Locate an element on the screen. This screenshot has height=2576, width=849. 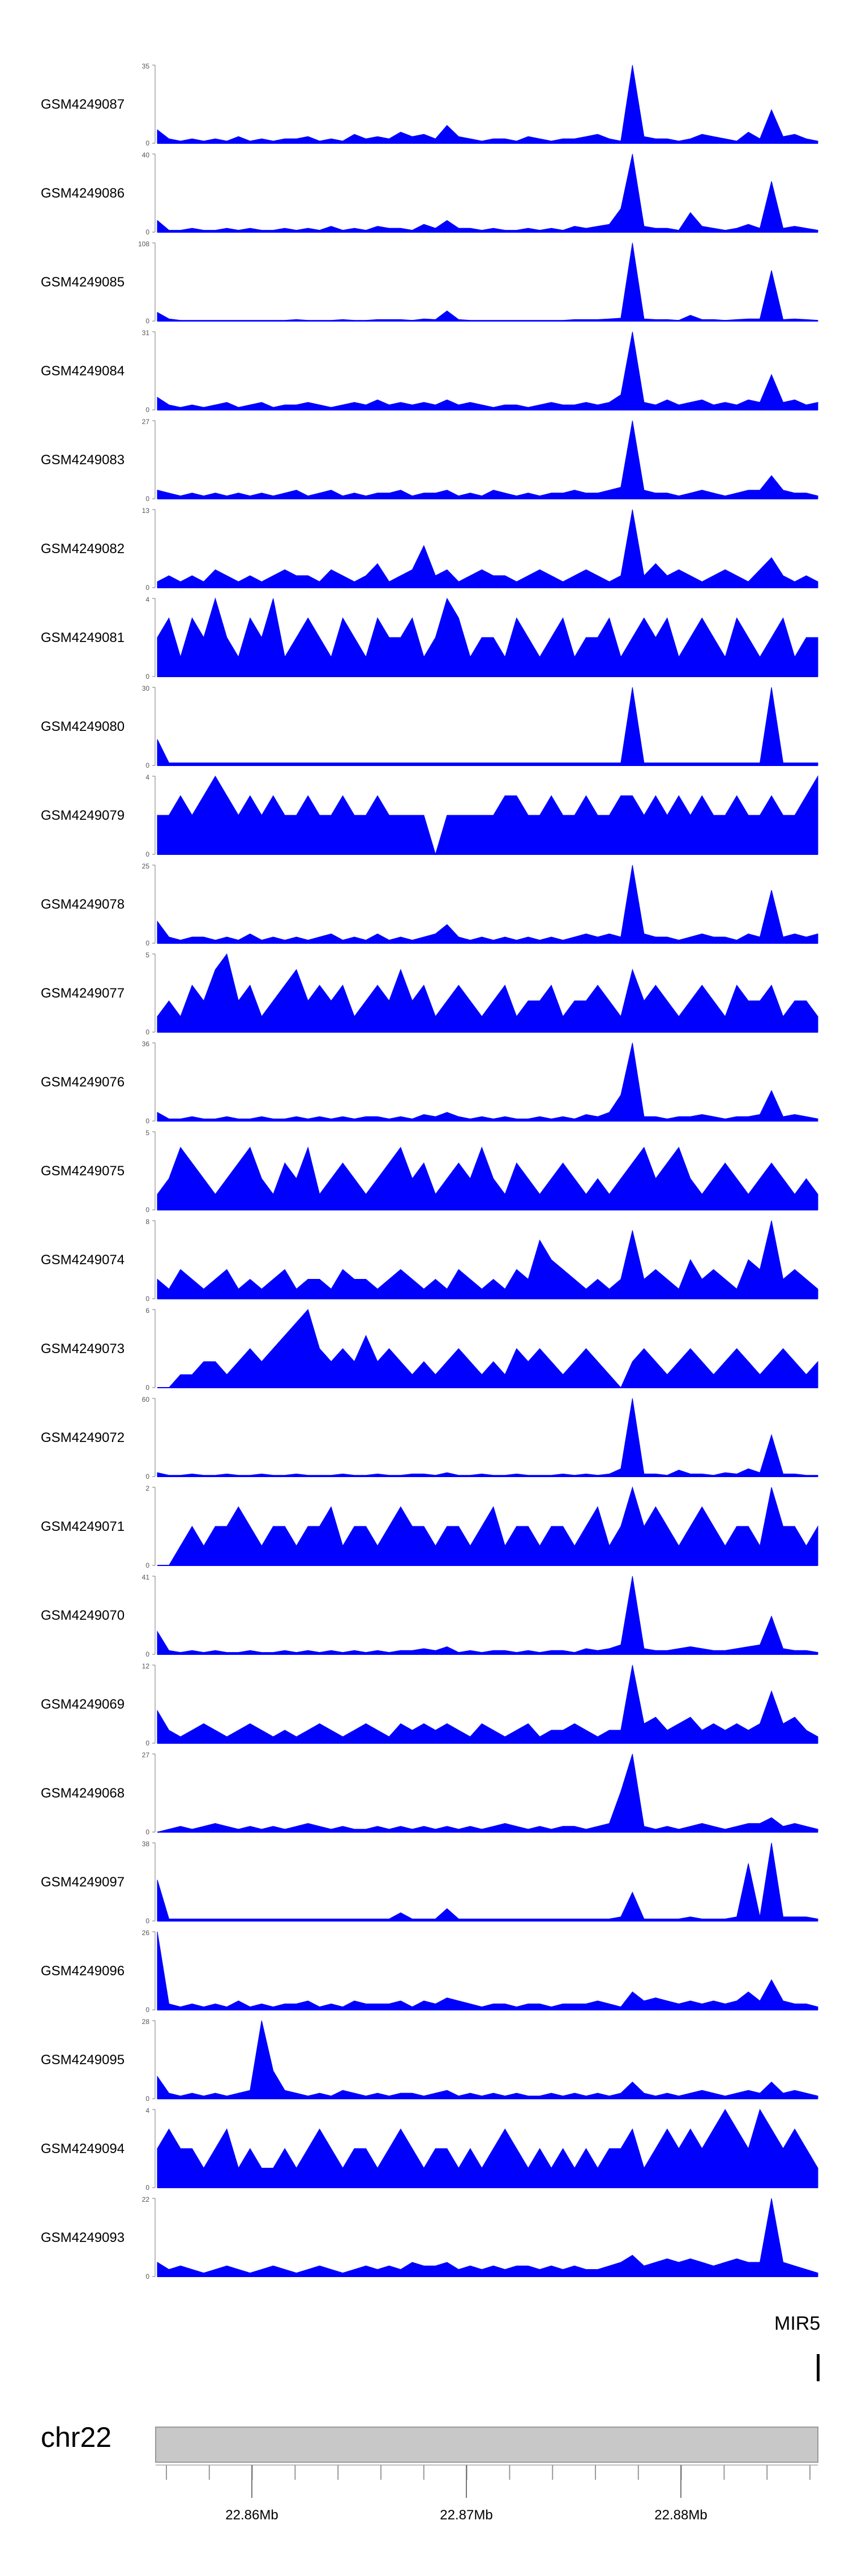
track-GSM4249082: GSM4249082 13 0 is located at coordinates (429, 549).